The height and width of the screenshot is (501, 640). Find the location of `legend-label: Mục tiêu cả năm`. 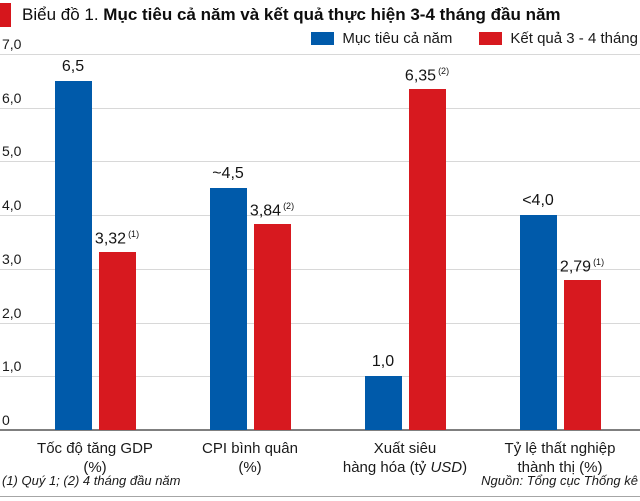

legend-label: Mục tiêu cả năm is located at coordinates (397, 38).